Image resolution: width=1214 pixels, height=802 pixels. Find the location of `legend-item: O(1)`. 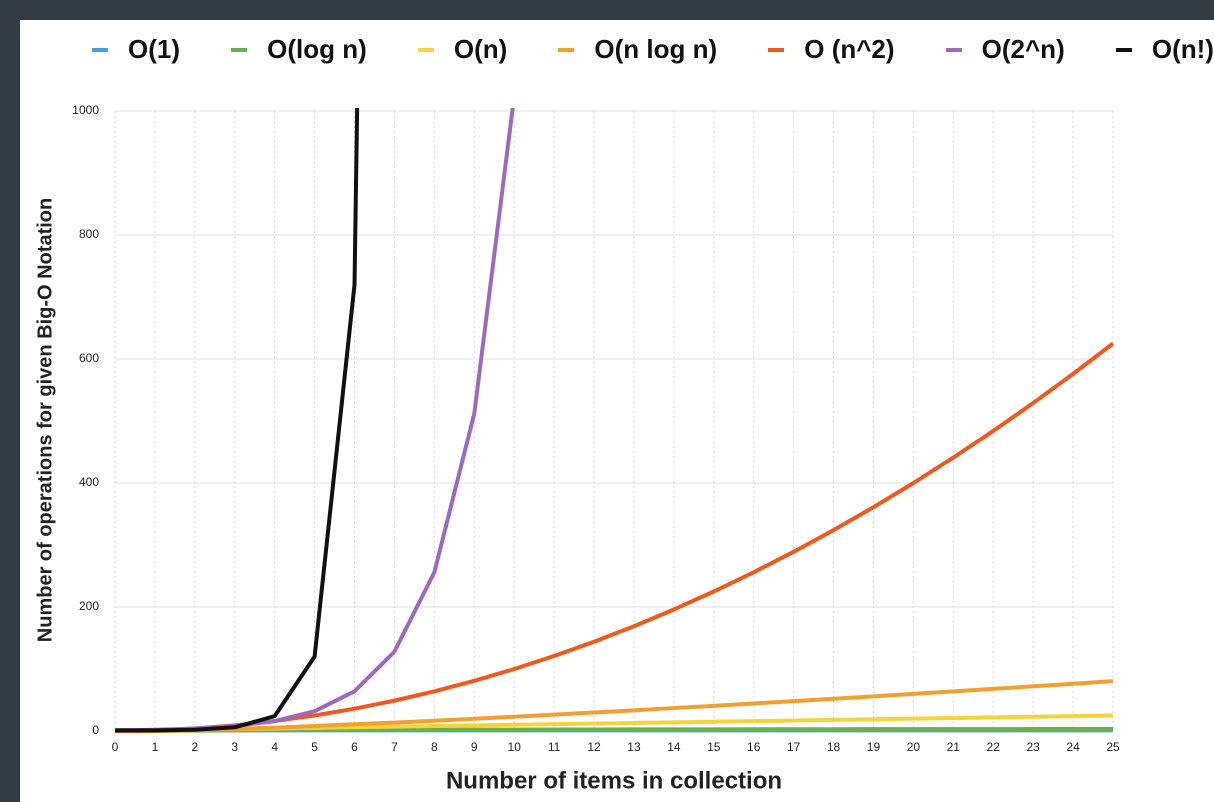

legend-item: O(1) is located at coordinates (136, 49).